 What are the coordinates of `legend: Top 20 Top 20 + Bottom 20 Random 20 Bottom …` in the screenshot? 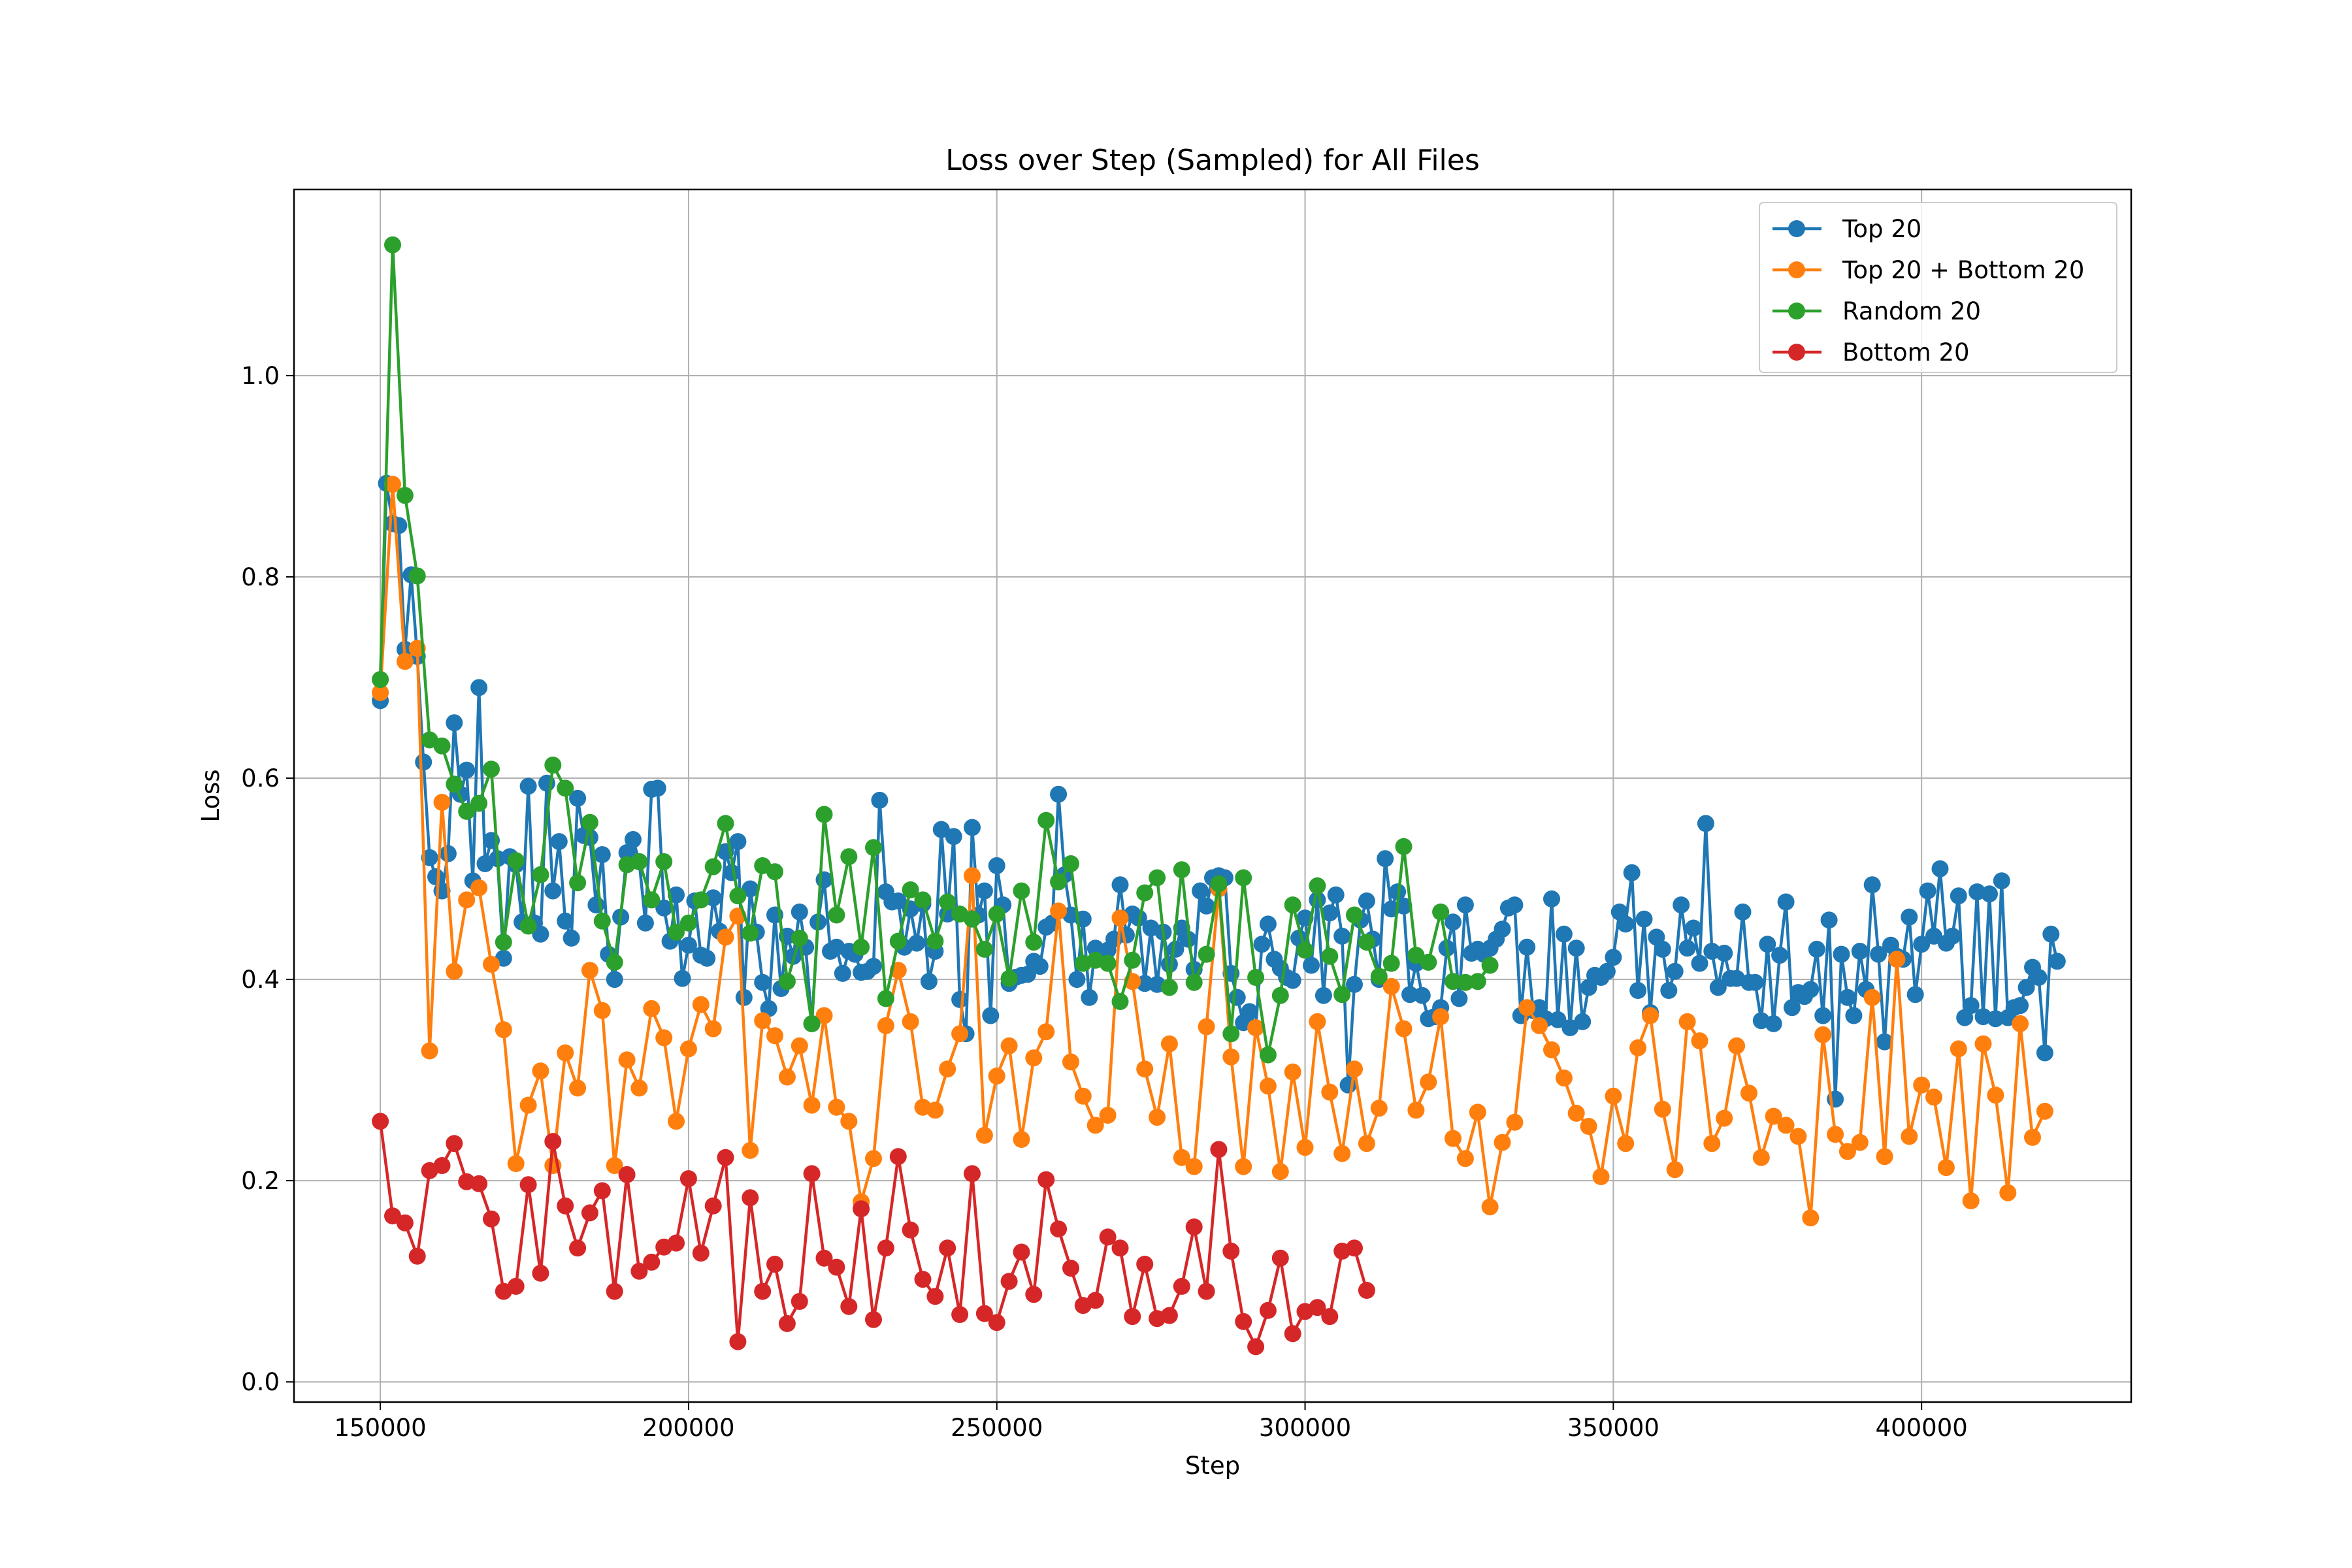 It's located at (1938, 287).